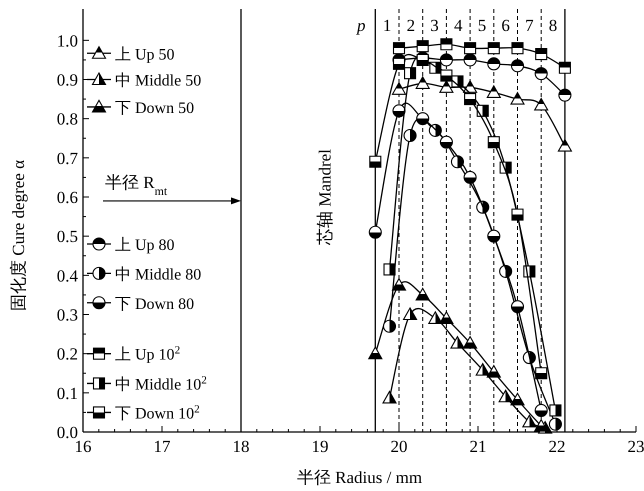 The width and height of the screenshot is (644, 491). Describe the element at coordinates (67, 276) in the screenshot. I see `y-tick-label: 0.4` at that location.